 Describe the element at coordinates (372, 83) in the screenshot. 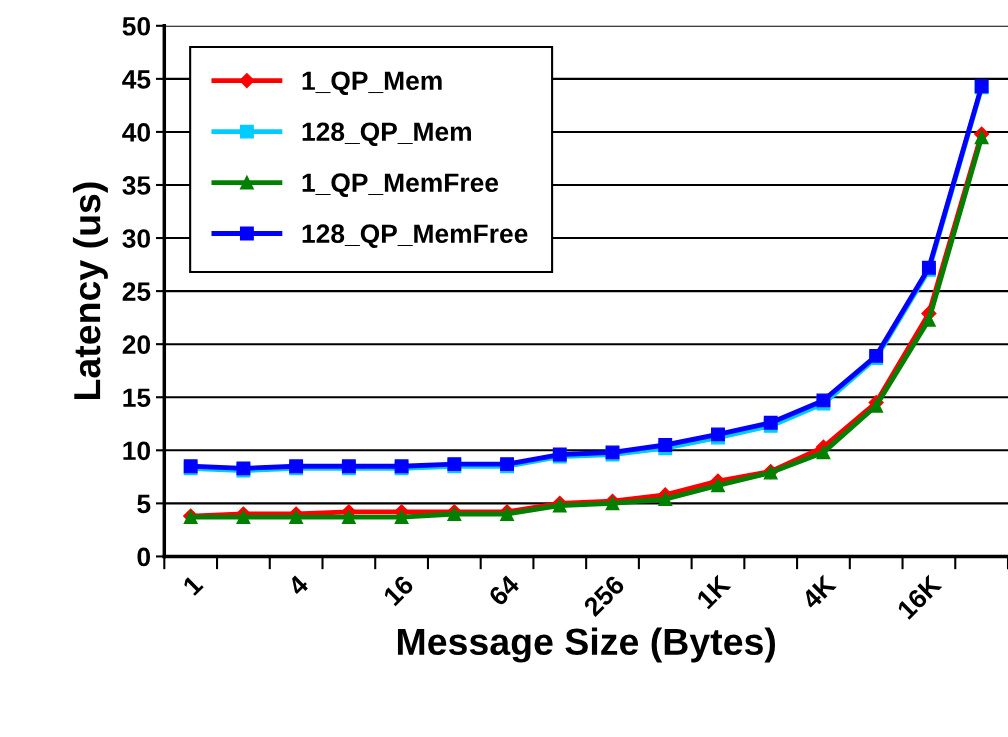

I see `legend-label: 1_QP_Mem` at that location.